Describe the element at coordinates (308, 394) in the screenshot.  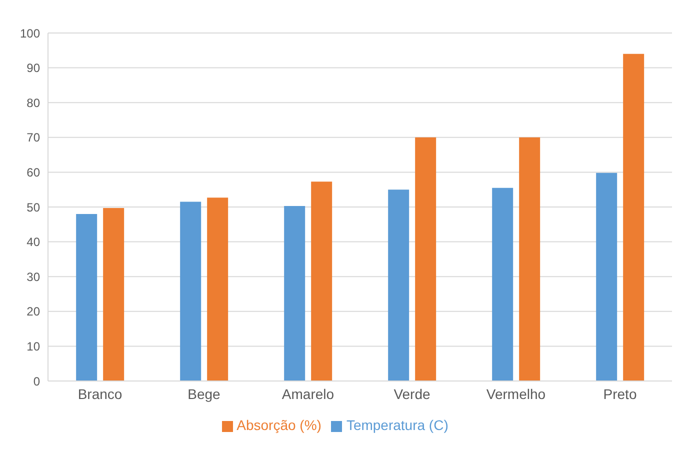
I see `x-tick-label: Amarelo` at that location.